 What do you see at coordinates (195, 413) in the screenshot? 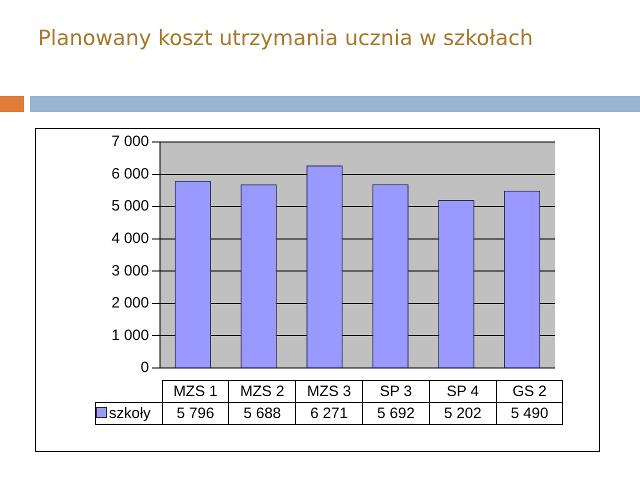
I see `data-label: 5 796` at bounding box center [195, 413].